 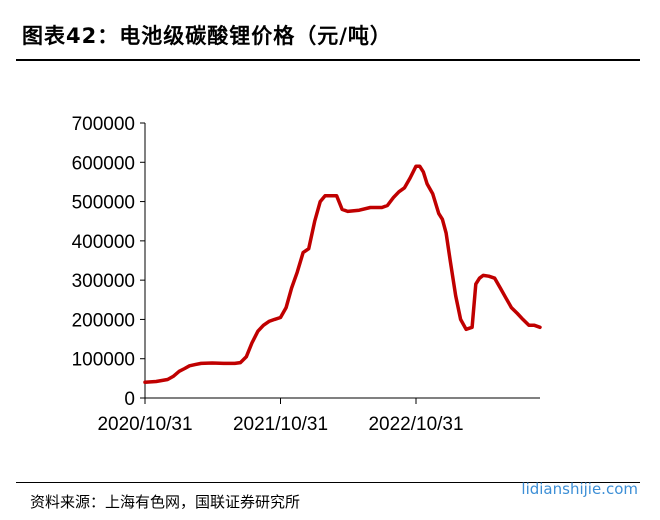 I want to click on y-tick-label: 400000, so click(x=103, y=242).